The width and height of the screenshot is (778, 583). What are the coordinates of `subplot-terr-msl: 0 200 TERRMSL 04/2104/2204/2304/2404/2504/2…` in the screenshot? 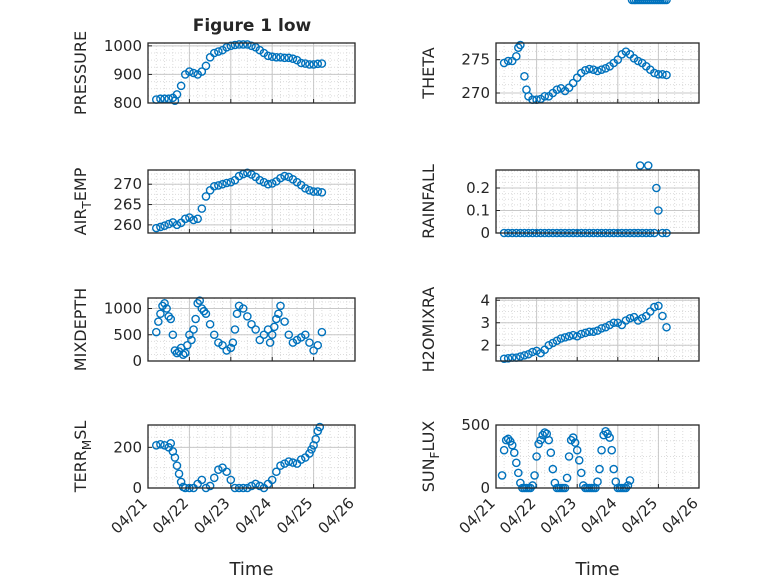 It's located at (214, 500).